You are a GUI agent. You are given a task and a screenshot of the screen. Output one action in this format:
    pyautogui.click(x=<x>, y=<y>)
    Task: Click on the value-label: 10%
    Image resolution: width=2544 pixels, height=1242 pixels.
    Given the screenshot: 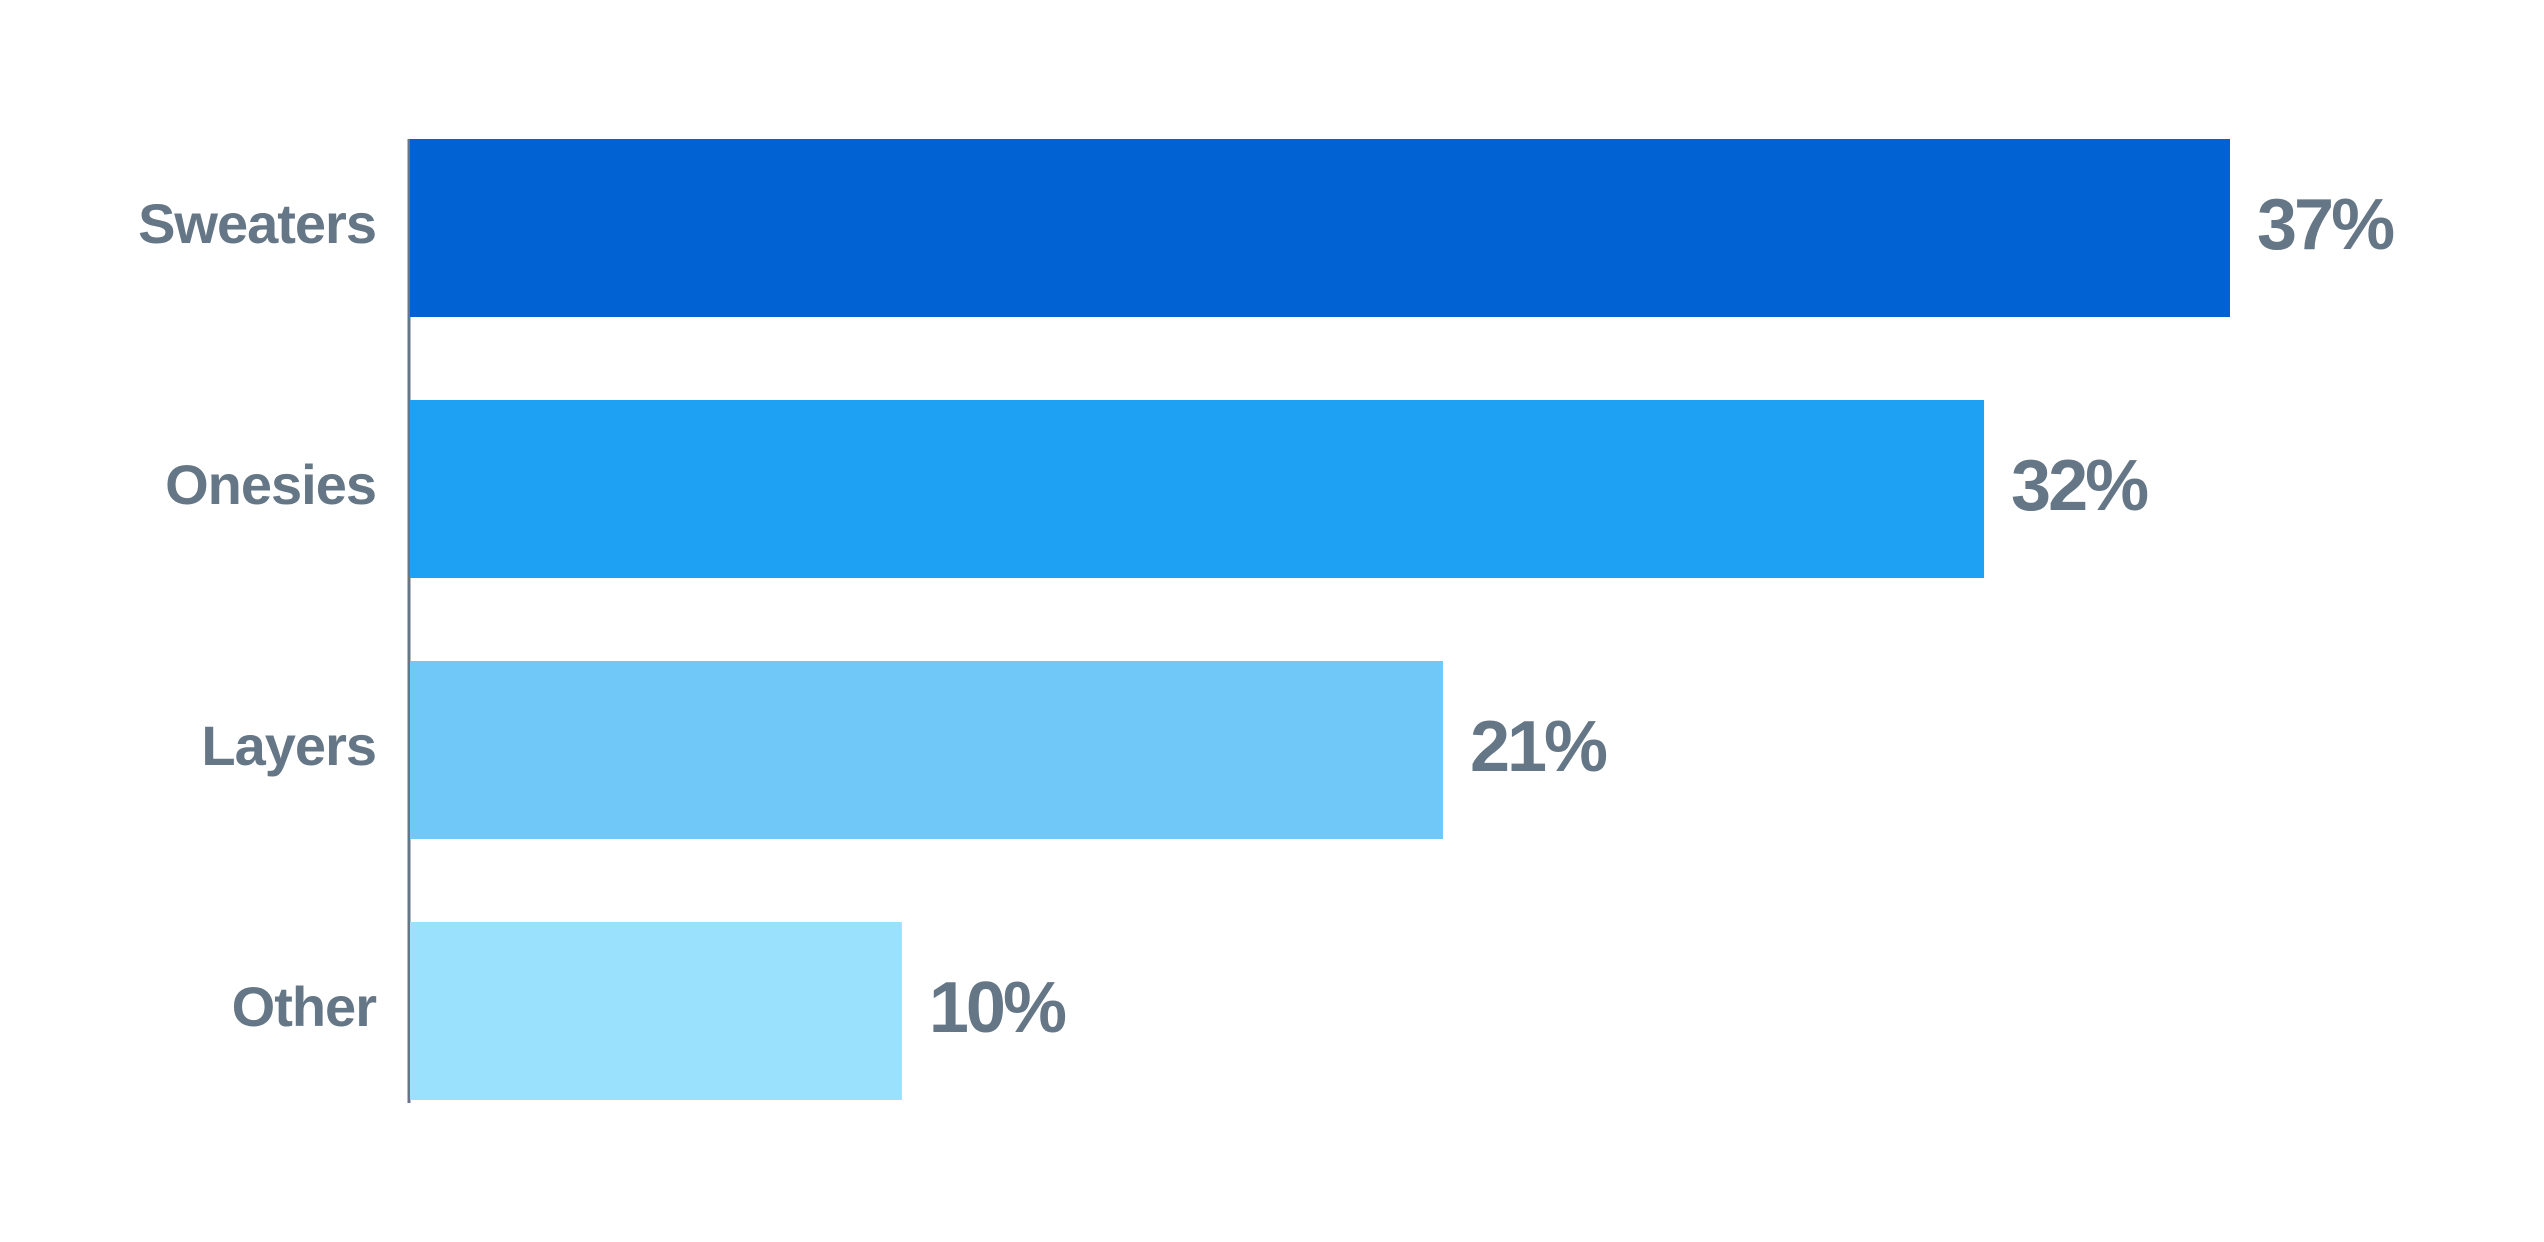 What is the action you would take?
    pyautogui.click(x=997, y=1008)
    